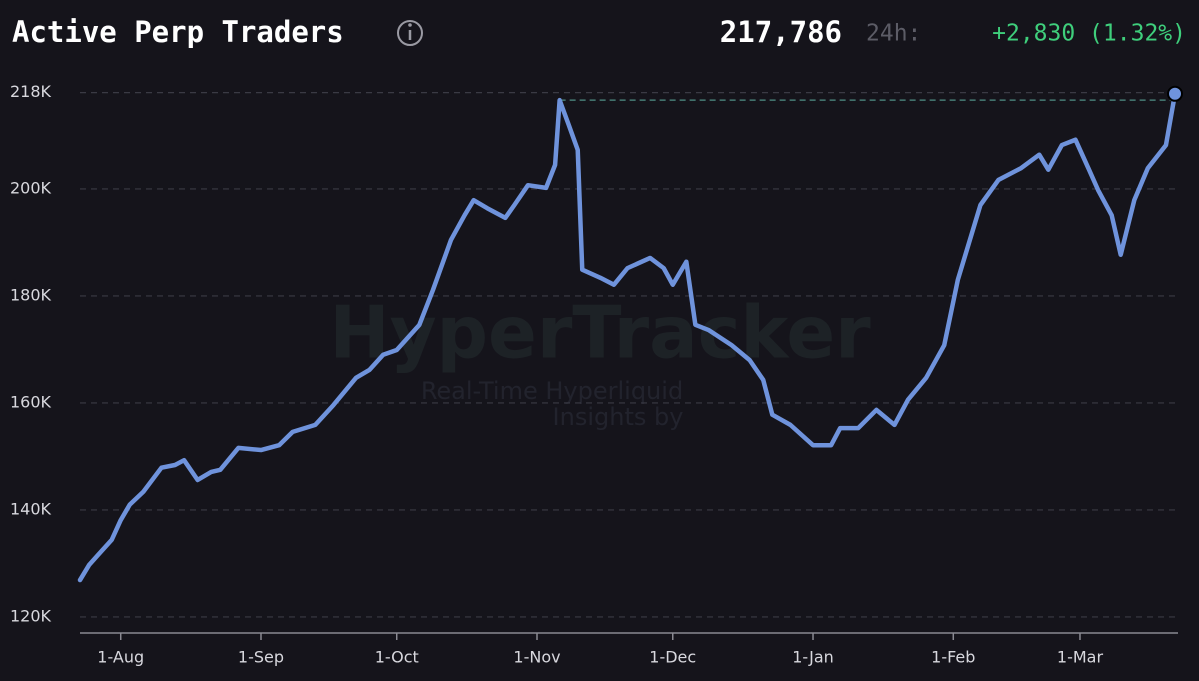 Image resolution: width=1199 pixels, height=681 pixels. I want to click on x-tick-label: 1-Aug, so click(120, 657).